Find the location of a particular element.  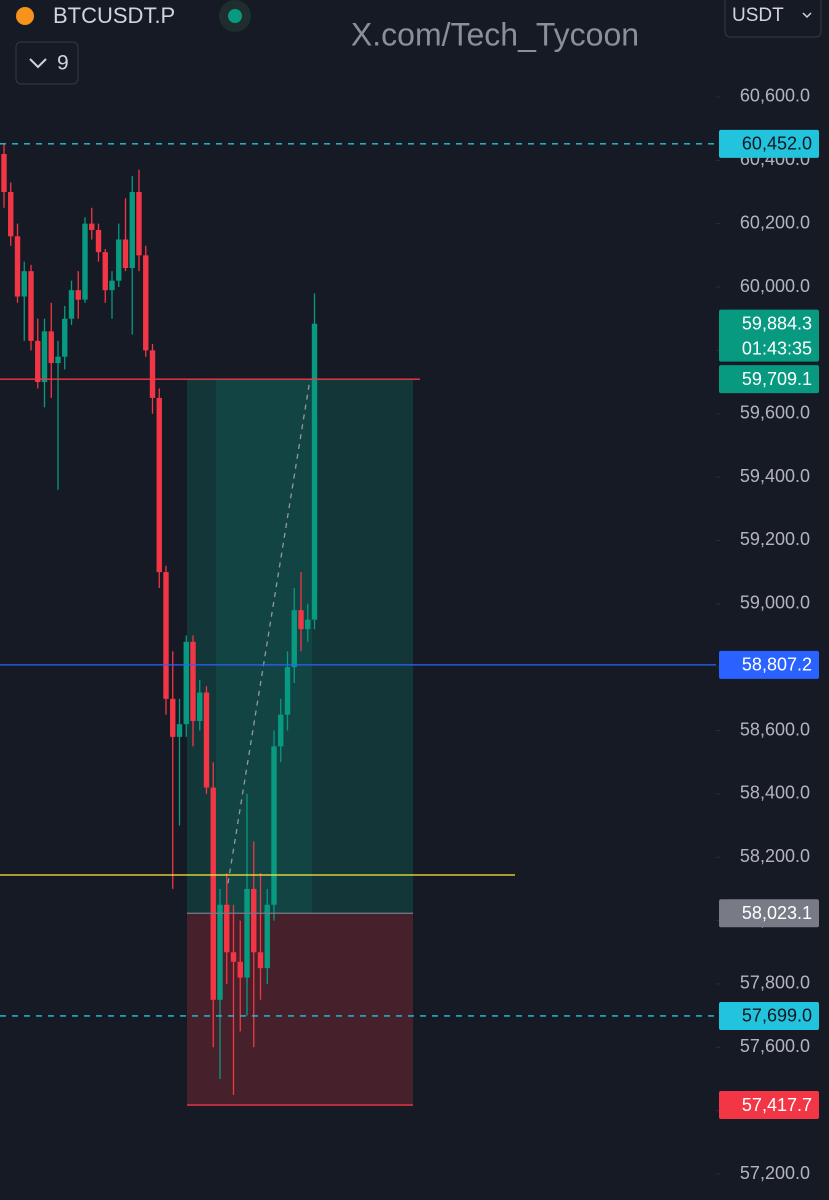

price-label: 57,417.7 is located at coordinates (777, 1105).